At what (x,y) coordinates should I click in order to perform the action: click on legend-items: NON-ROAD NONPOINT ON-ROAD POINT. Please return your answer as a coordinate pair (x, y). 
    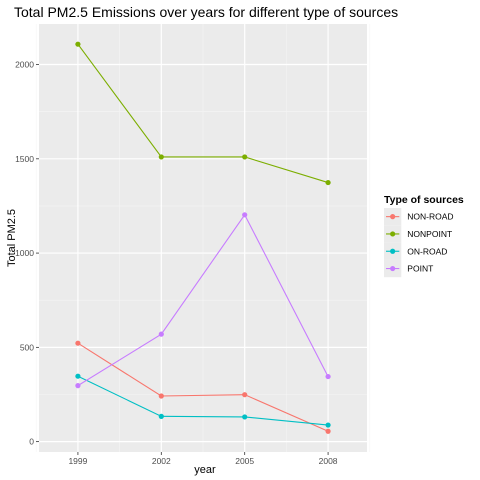
    Looking at the image, I should click on (419, 243).